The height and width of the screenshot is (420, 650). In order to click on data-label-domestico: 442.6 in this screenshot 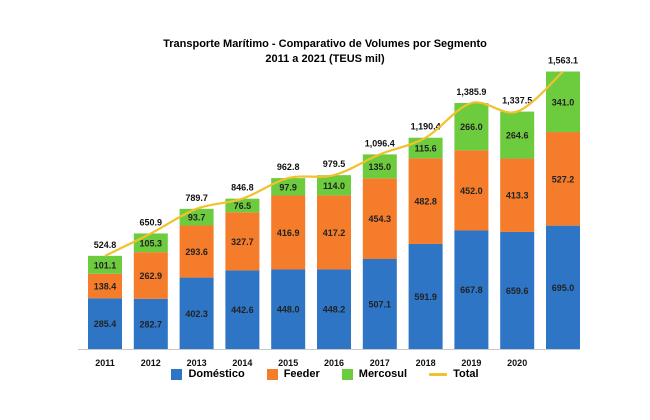, I will do `click(242, 310)`.